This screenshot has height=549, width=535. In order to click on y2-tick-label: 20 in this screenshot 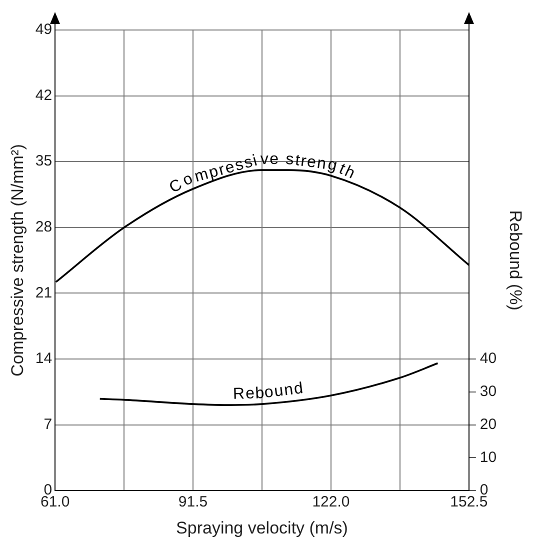, I will do `click(488, 424)`.